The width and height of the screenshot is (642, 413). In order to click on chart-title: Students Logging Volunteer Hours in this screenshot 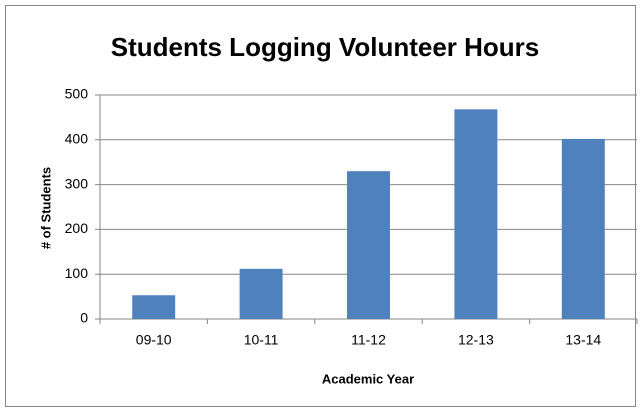, I will do `click(325, 47)`.